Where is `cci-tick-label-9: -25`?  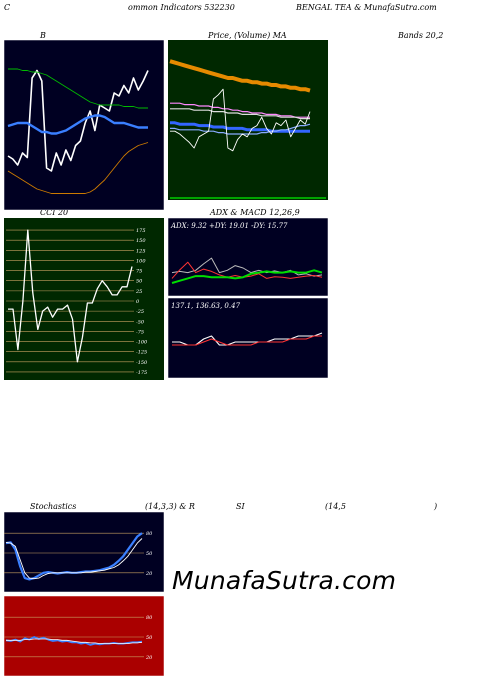 cci-tick-label-9: -25 is located at coordinates (140, 312).